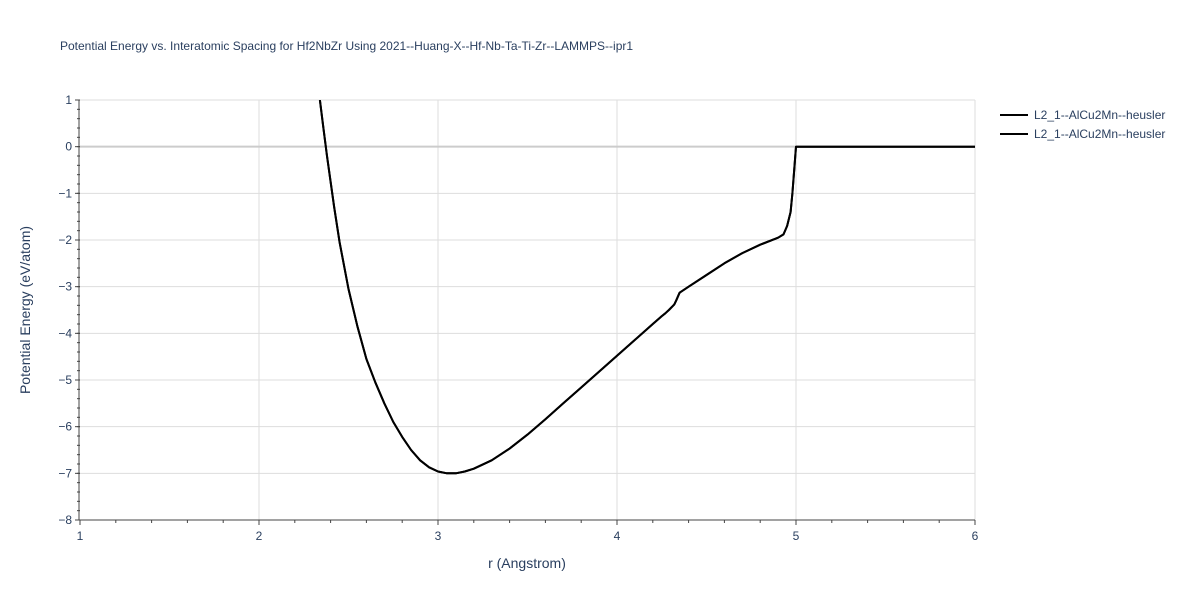 Image resolution: width=1200 pixels, height=600 pixels. I want to click on x-tick-label: 4, so click(617, 536).